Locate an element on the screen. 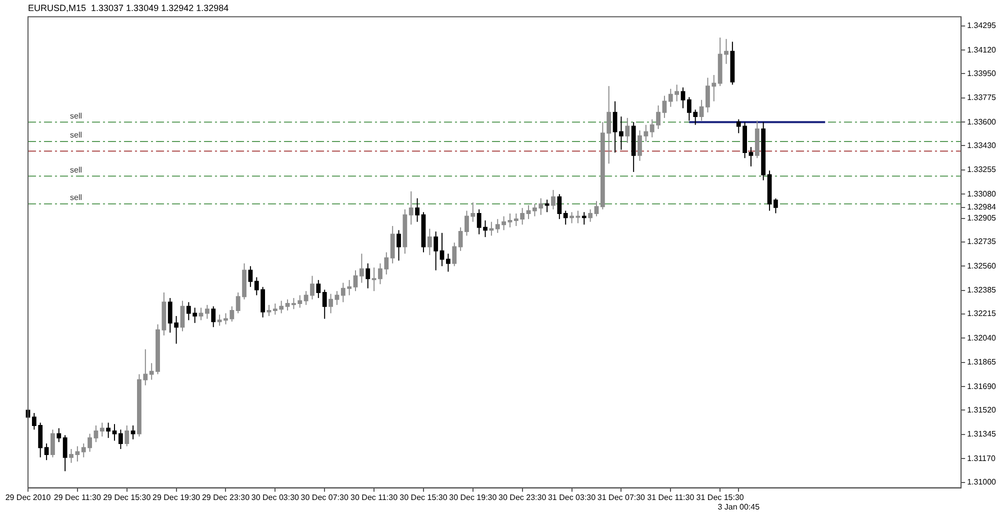 The image size is (1000, 513). y-tick-label: 1.33255 is located at coordinates (982, 169).